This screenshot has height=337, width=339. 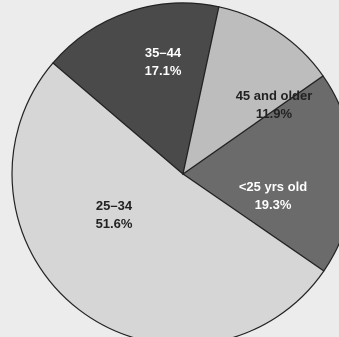 I want to click on slice-category-label: <25 yrs old, so click(x=273, y=186).